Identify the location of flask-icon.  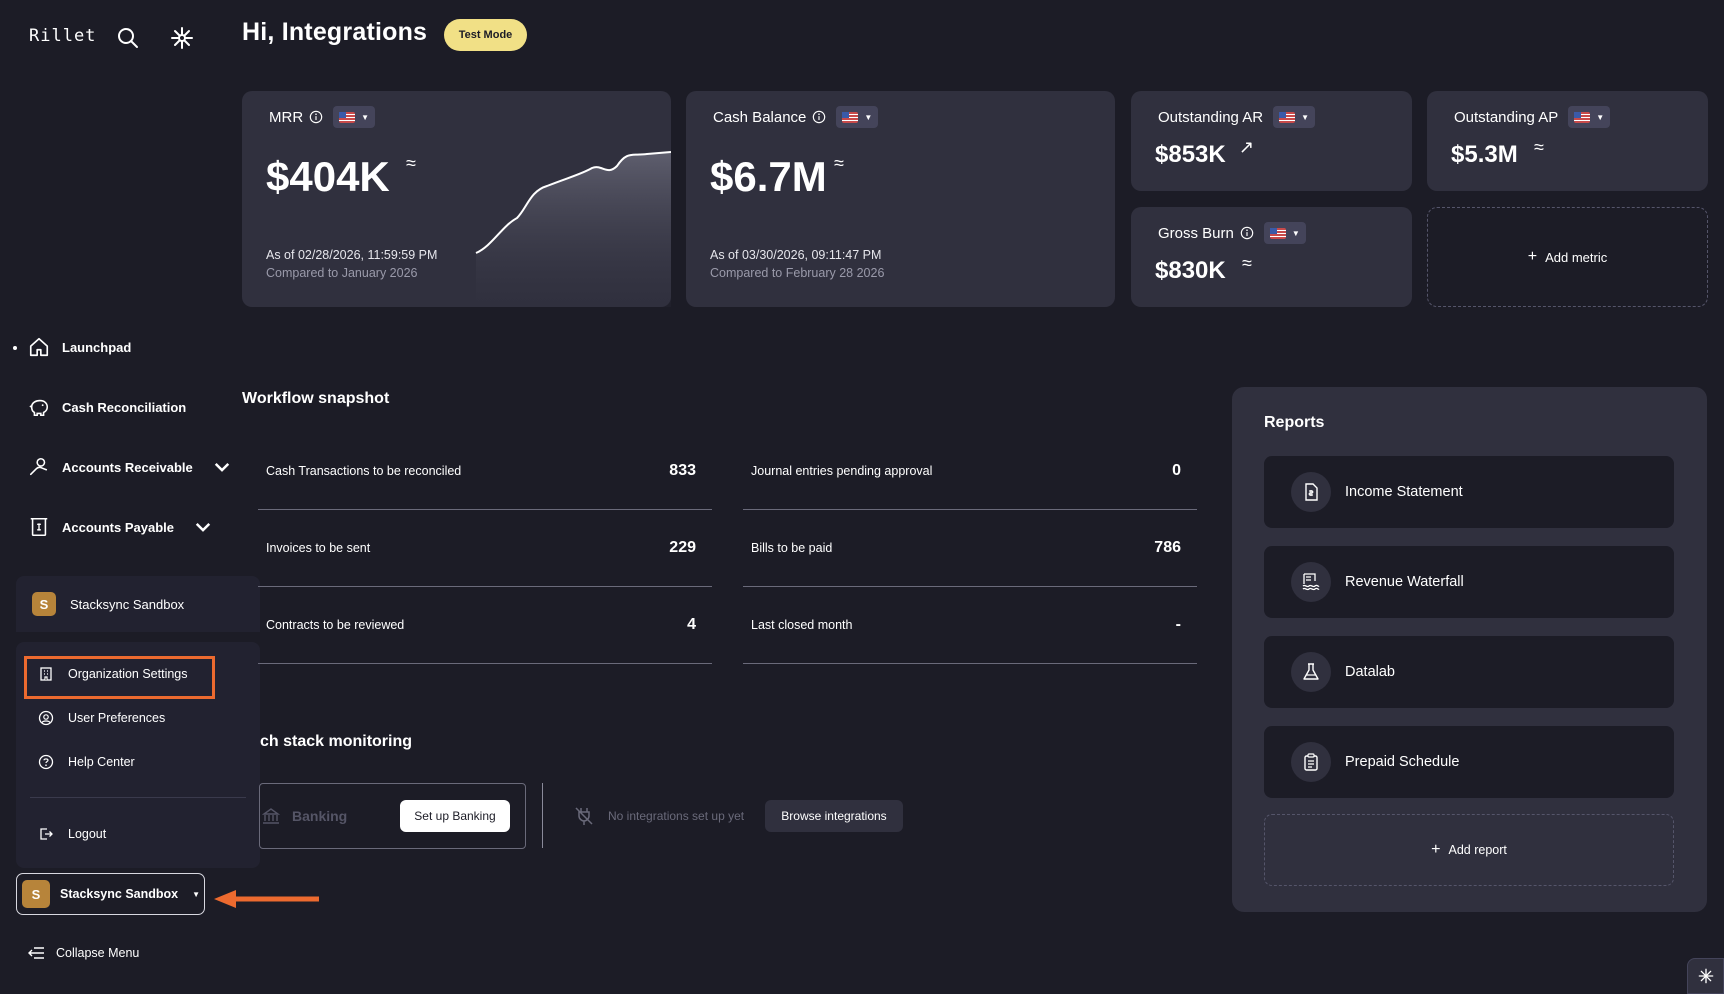
(1311, 671).